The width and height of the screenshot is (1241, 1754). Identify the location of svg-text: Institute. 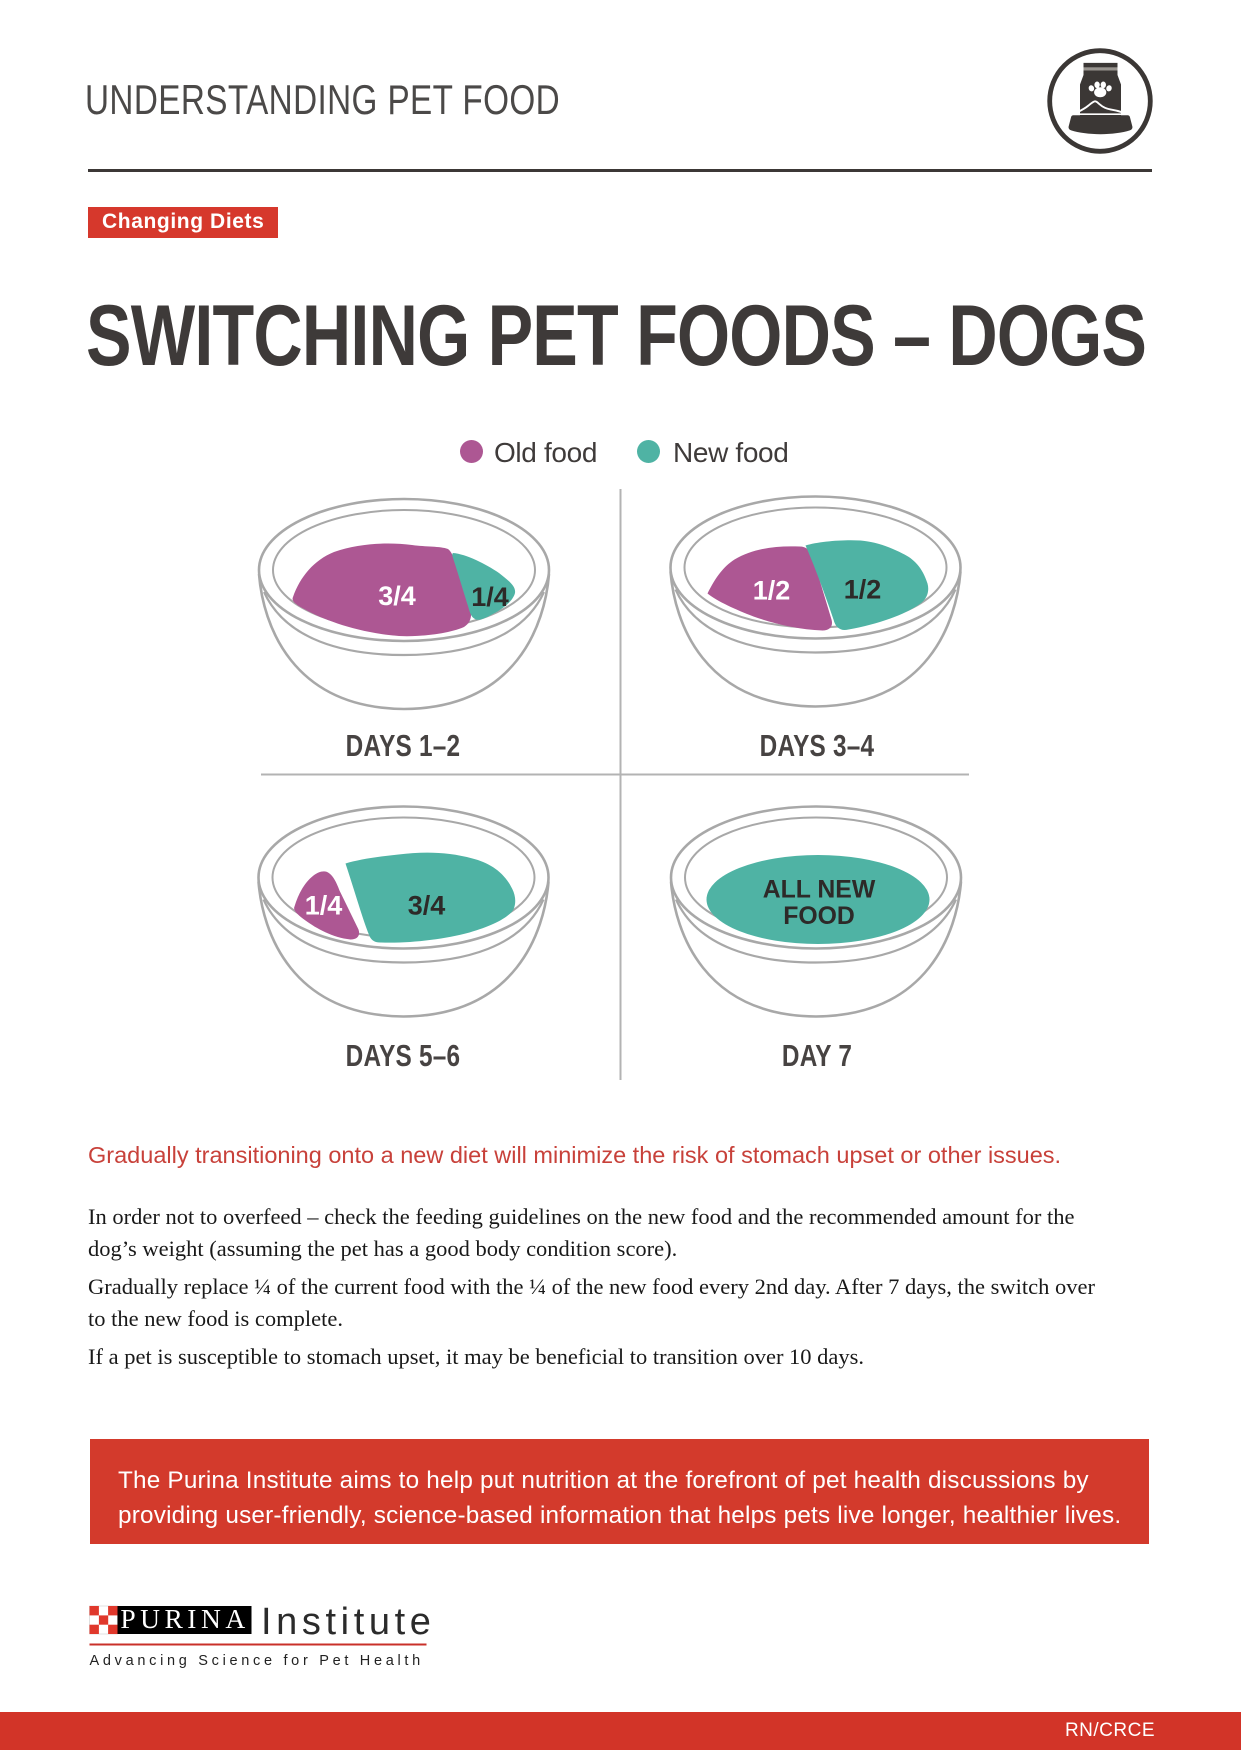
(348, 1622).